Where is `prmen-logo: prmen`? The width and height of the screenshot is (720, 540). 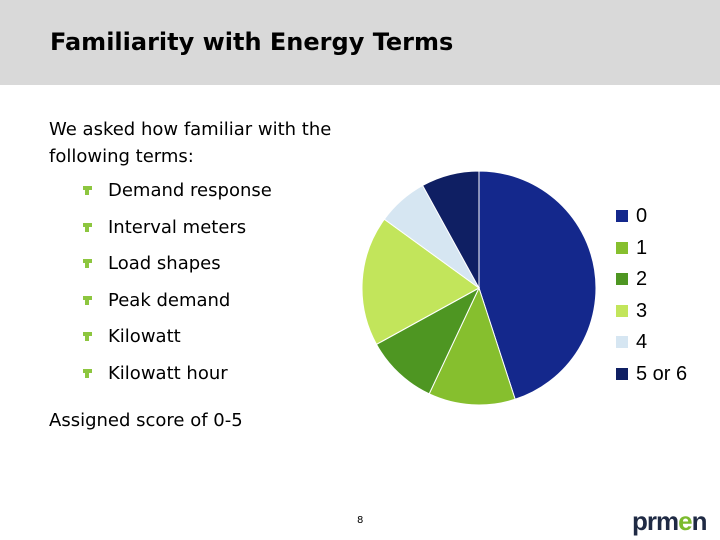 prmen-logo: prmen is located at coordinates (670, 521).